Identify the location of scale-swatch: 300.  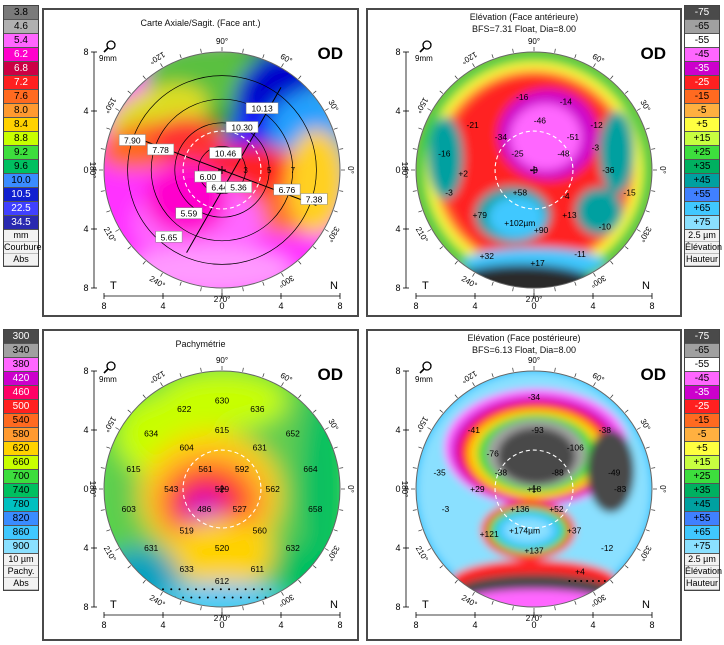
(21, 337).